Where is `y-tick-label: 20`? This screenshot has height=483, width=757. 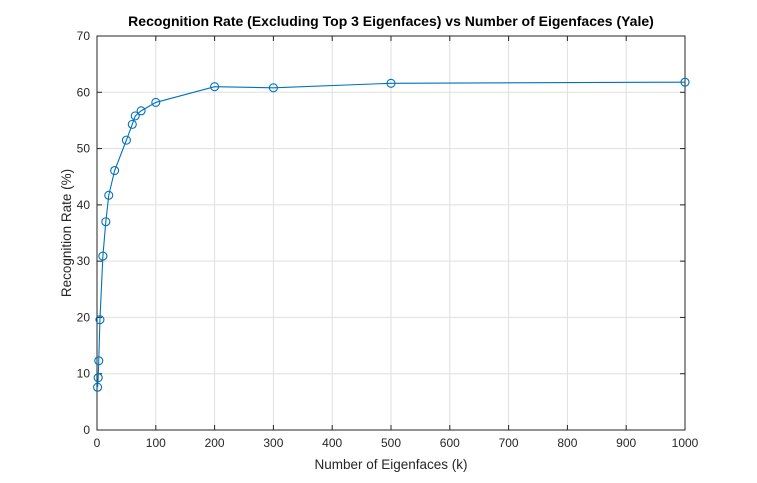
y-tick-label: 20 is located at coordinates (84, 317).